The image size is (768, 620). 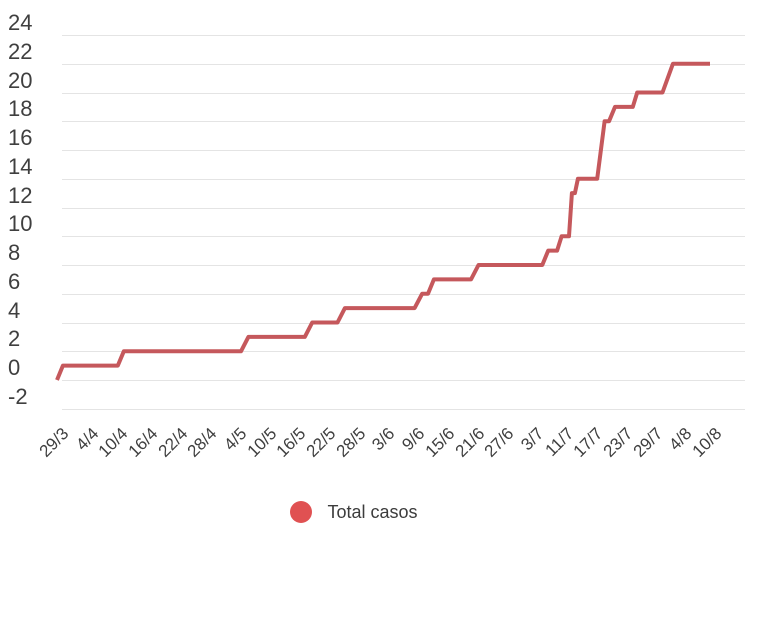 I want to click on y-tick-label: 10, so click(x=20, y=224).